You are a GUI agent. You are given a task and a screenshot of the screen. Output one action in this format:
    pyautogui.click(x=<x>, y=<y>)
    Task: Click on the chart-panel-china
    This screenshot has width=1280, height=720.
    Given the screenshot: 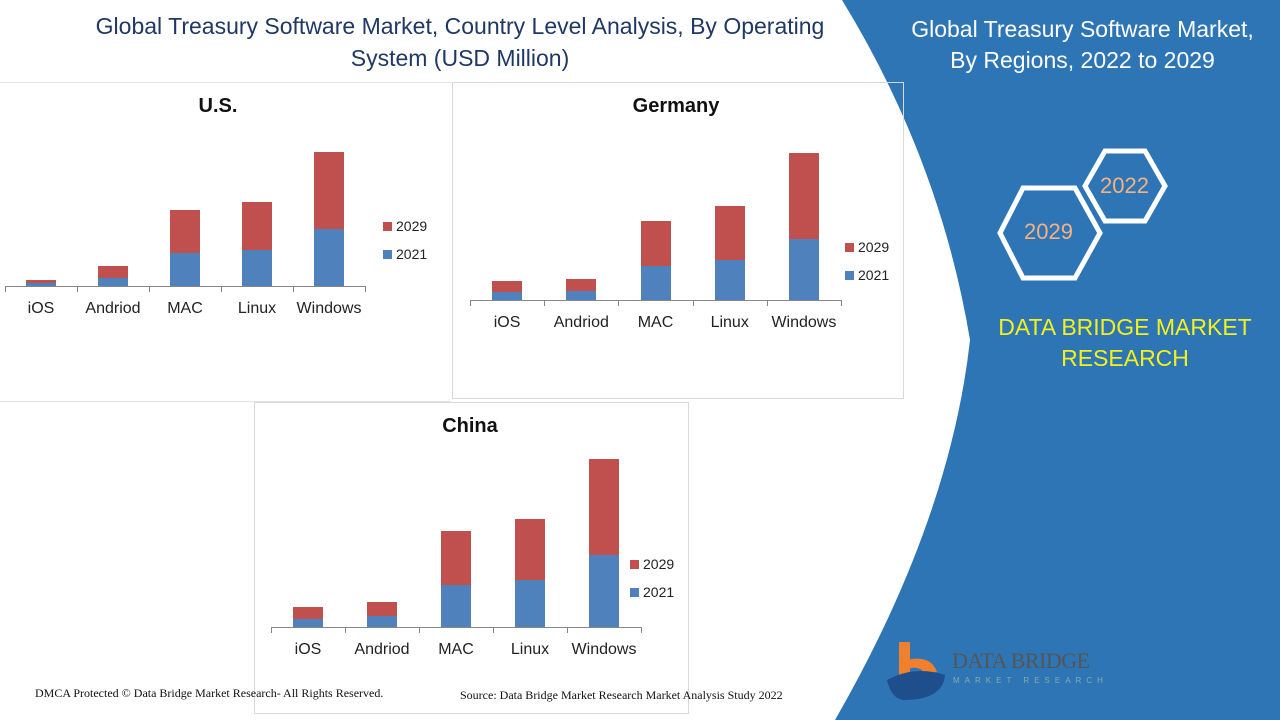 What is the action you would take?
    pyautogui.click(x=471, y=558)
    